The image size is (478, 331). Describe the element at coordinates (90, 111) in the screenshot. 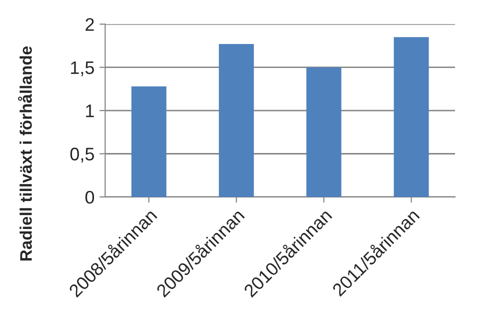

I see `y-tick-label: 1` at that location.